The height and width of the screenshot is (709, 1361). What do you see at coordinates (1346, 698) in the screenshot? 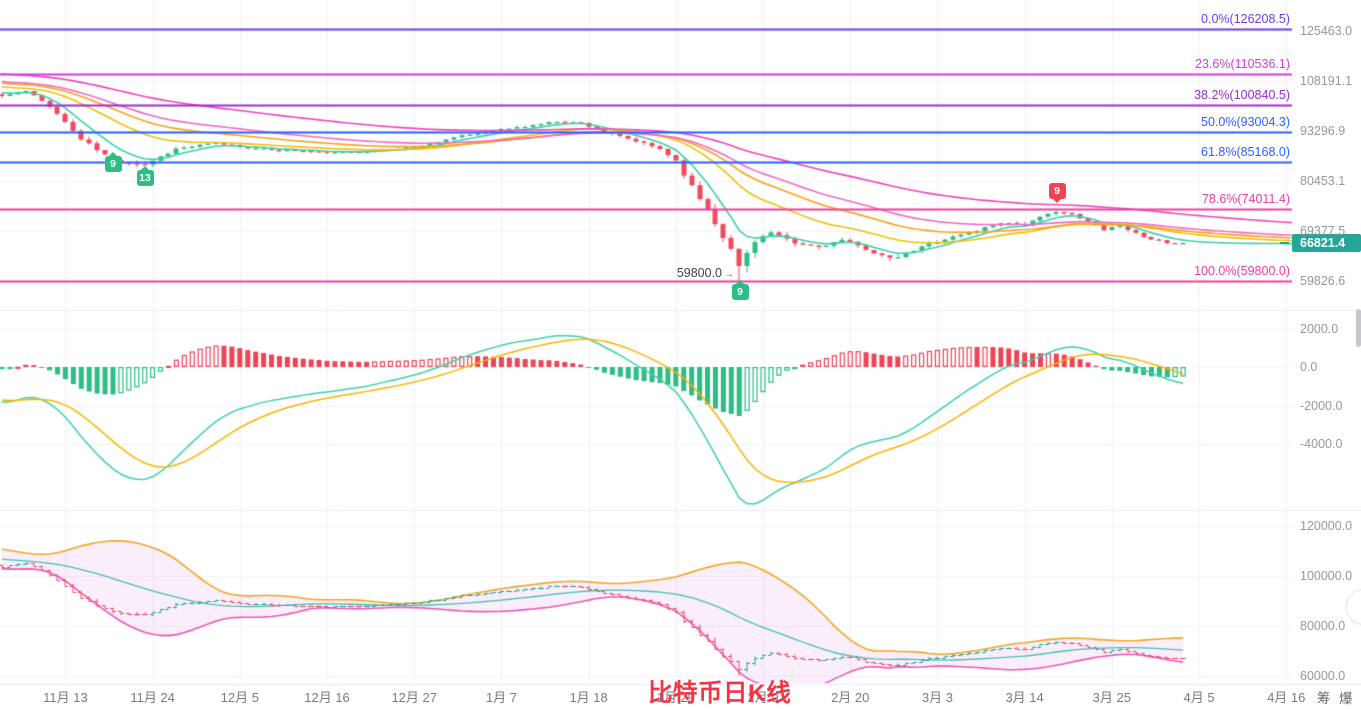
I see `liquidation-button: 爆` at bounding box center [1346, 698].